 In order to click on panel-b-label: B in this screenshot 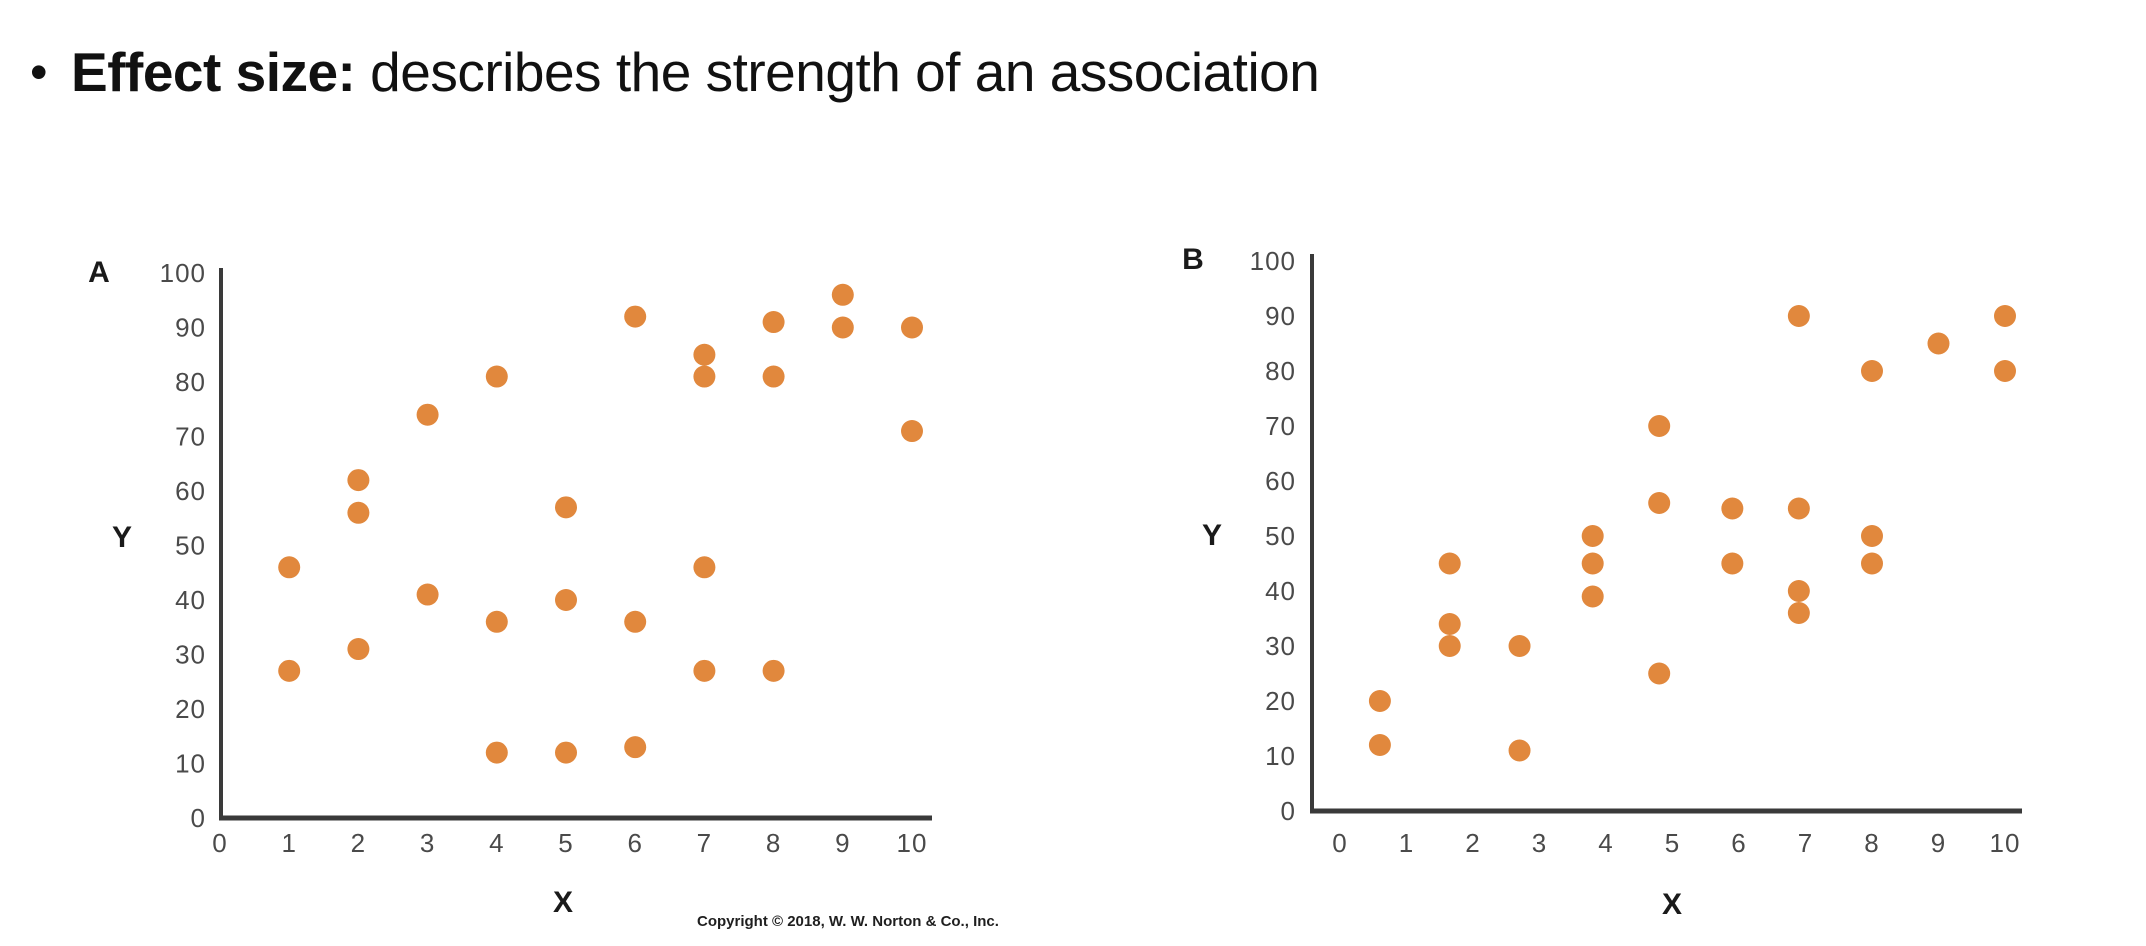, I will do `click(1193, 259)`.